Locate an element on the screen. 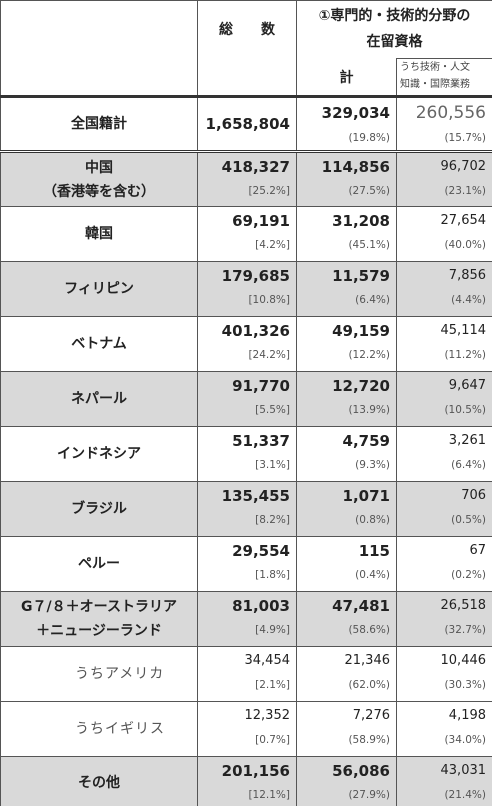 This screenshot has width=492, height=806. value: 31,208 is located at coordinates (361, 221).